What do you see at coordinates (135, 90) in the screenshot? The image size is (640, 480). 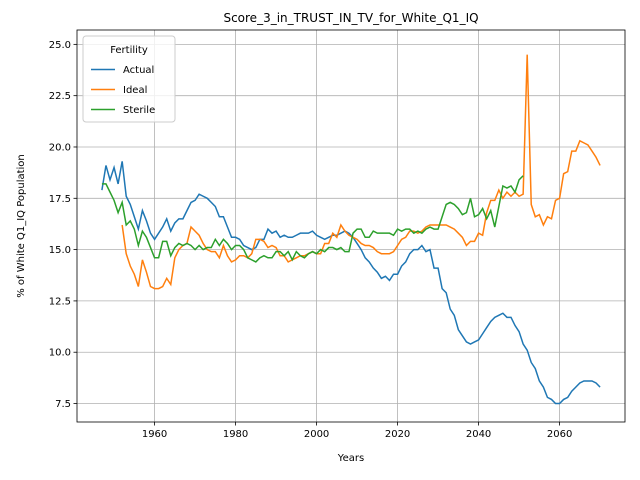 I see `legend-label: Ideal` at bounding box center [135, 90].